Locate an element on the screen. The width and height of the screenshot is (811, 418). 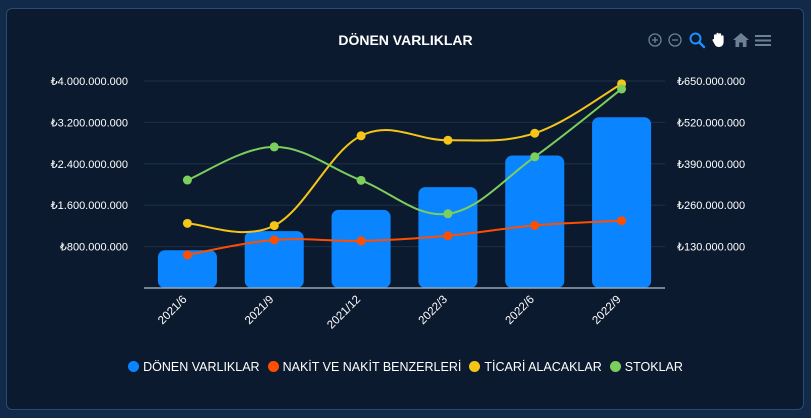
right-tick-label: ₺130.000.000 is located at coordinates (711, 248).